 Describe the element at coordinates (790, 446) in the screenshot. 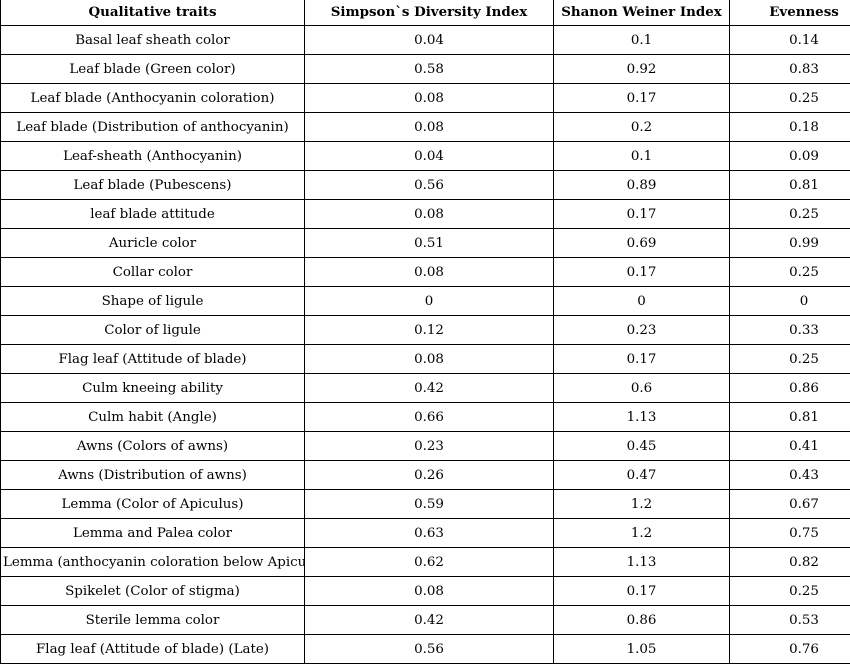

I see `evenness-cell: 0.41` at that location.